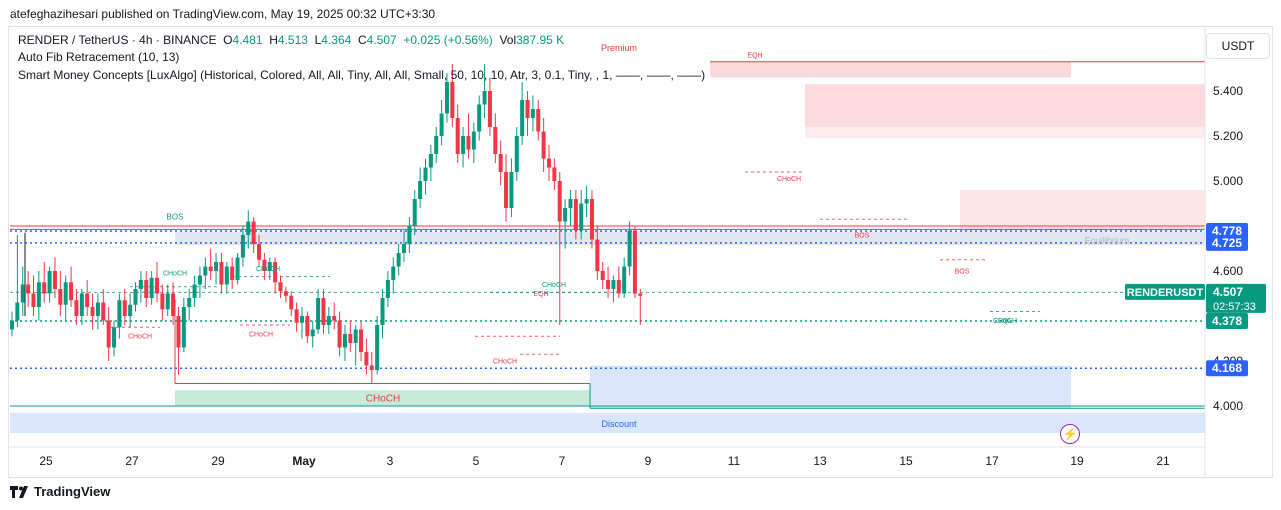 The image size is (1281, 510). Describe the element at coordinates (540, 40) in the screenshot. I see `volume-value: 387.95 K` at that location.